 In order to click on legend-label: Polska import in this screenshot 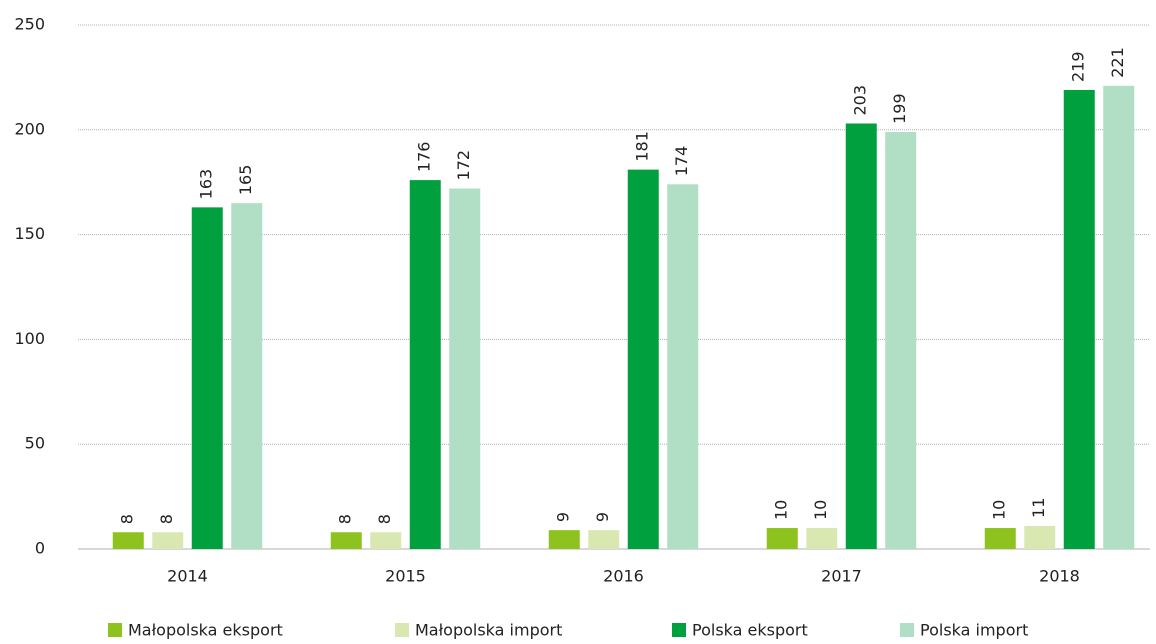, I will do `click(974, 630)`.